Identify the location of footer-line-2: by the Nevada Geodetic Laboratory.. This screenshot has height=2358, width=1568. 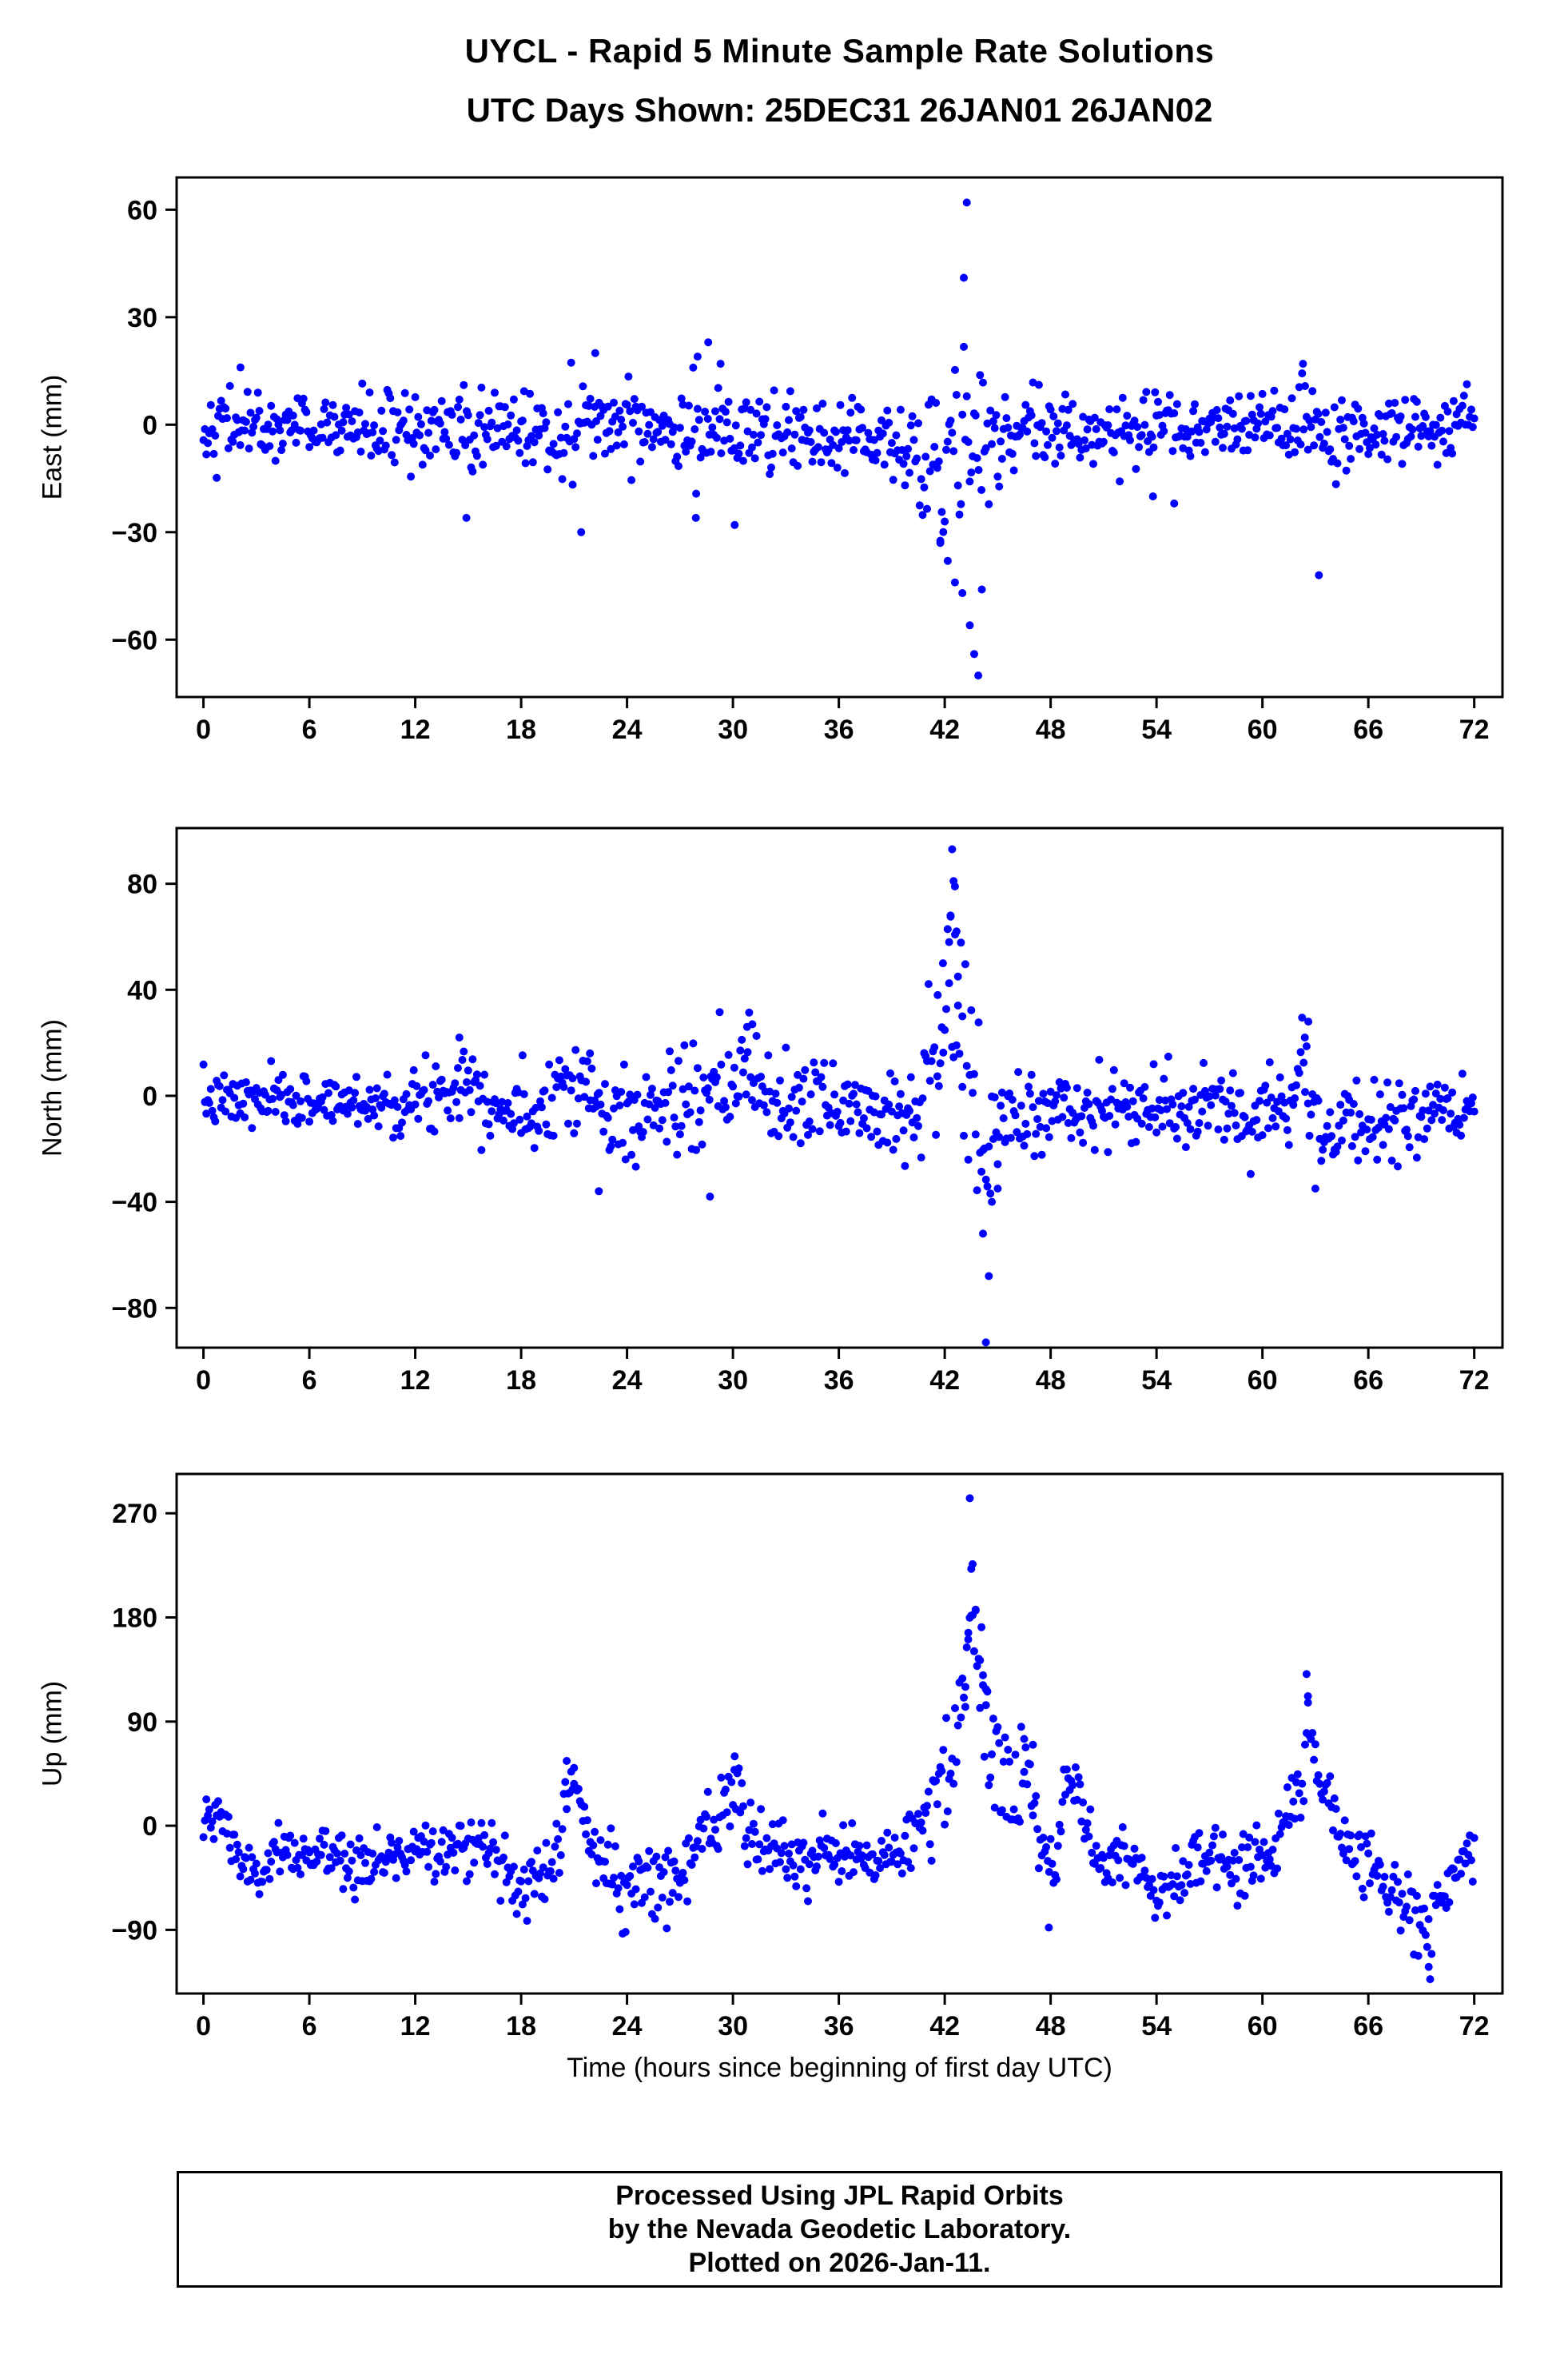
(839, 2229).